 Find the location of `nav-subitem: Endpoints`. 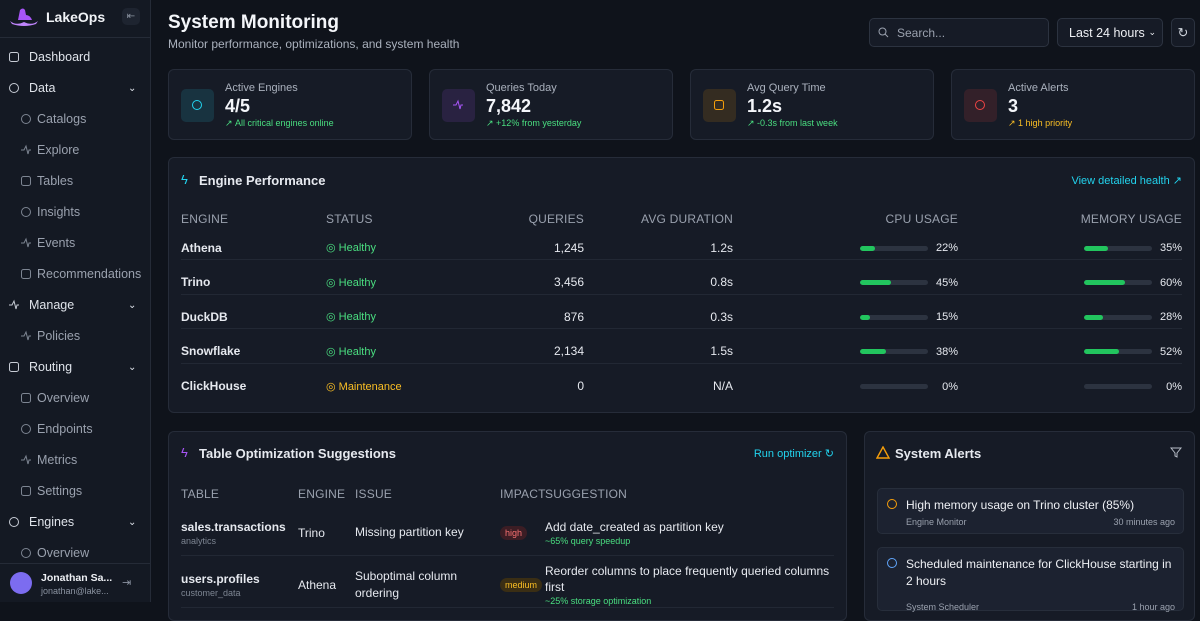

nav-subitem: Endpoints is located at coordinates (75, 429).